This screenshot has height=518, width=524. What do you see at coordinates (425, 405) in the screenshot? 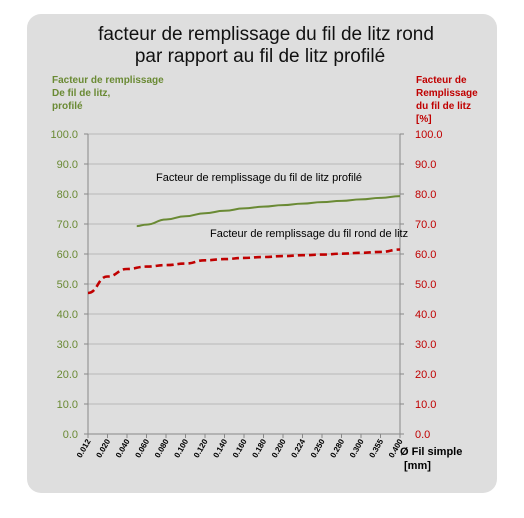
I see `y-tick-right-label: 10.0` at bounding box center [425, 405].